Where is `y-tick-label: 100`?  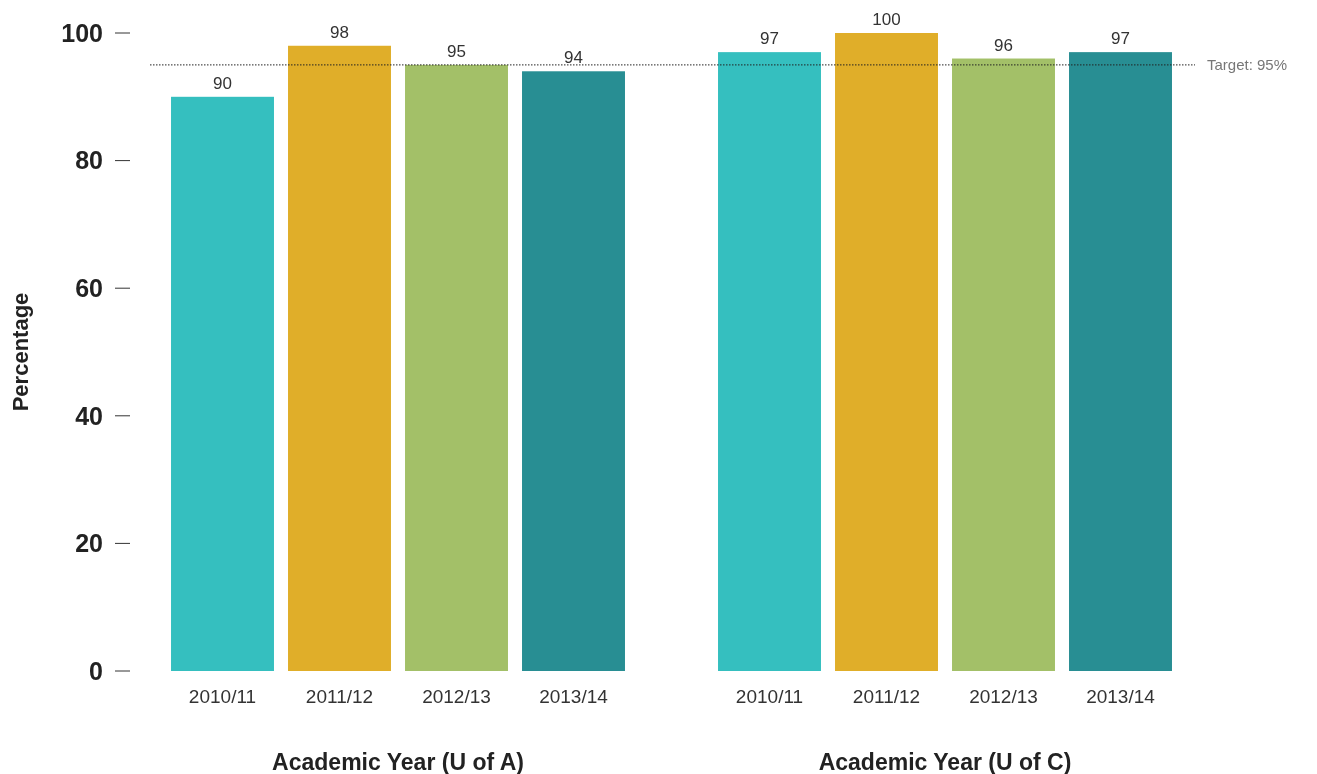
y-tick-label: 100 is located at coordinates (82, 32).